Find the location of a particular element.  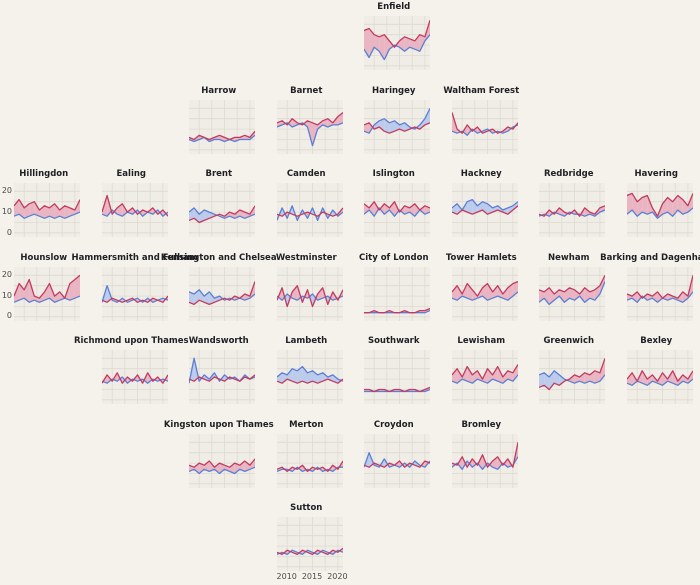

panel-camden: Camden is located at coordinates (307, 209).